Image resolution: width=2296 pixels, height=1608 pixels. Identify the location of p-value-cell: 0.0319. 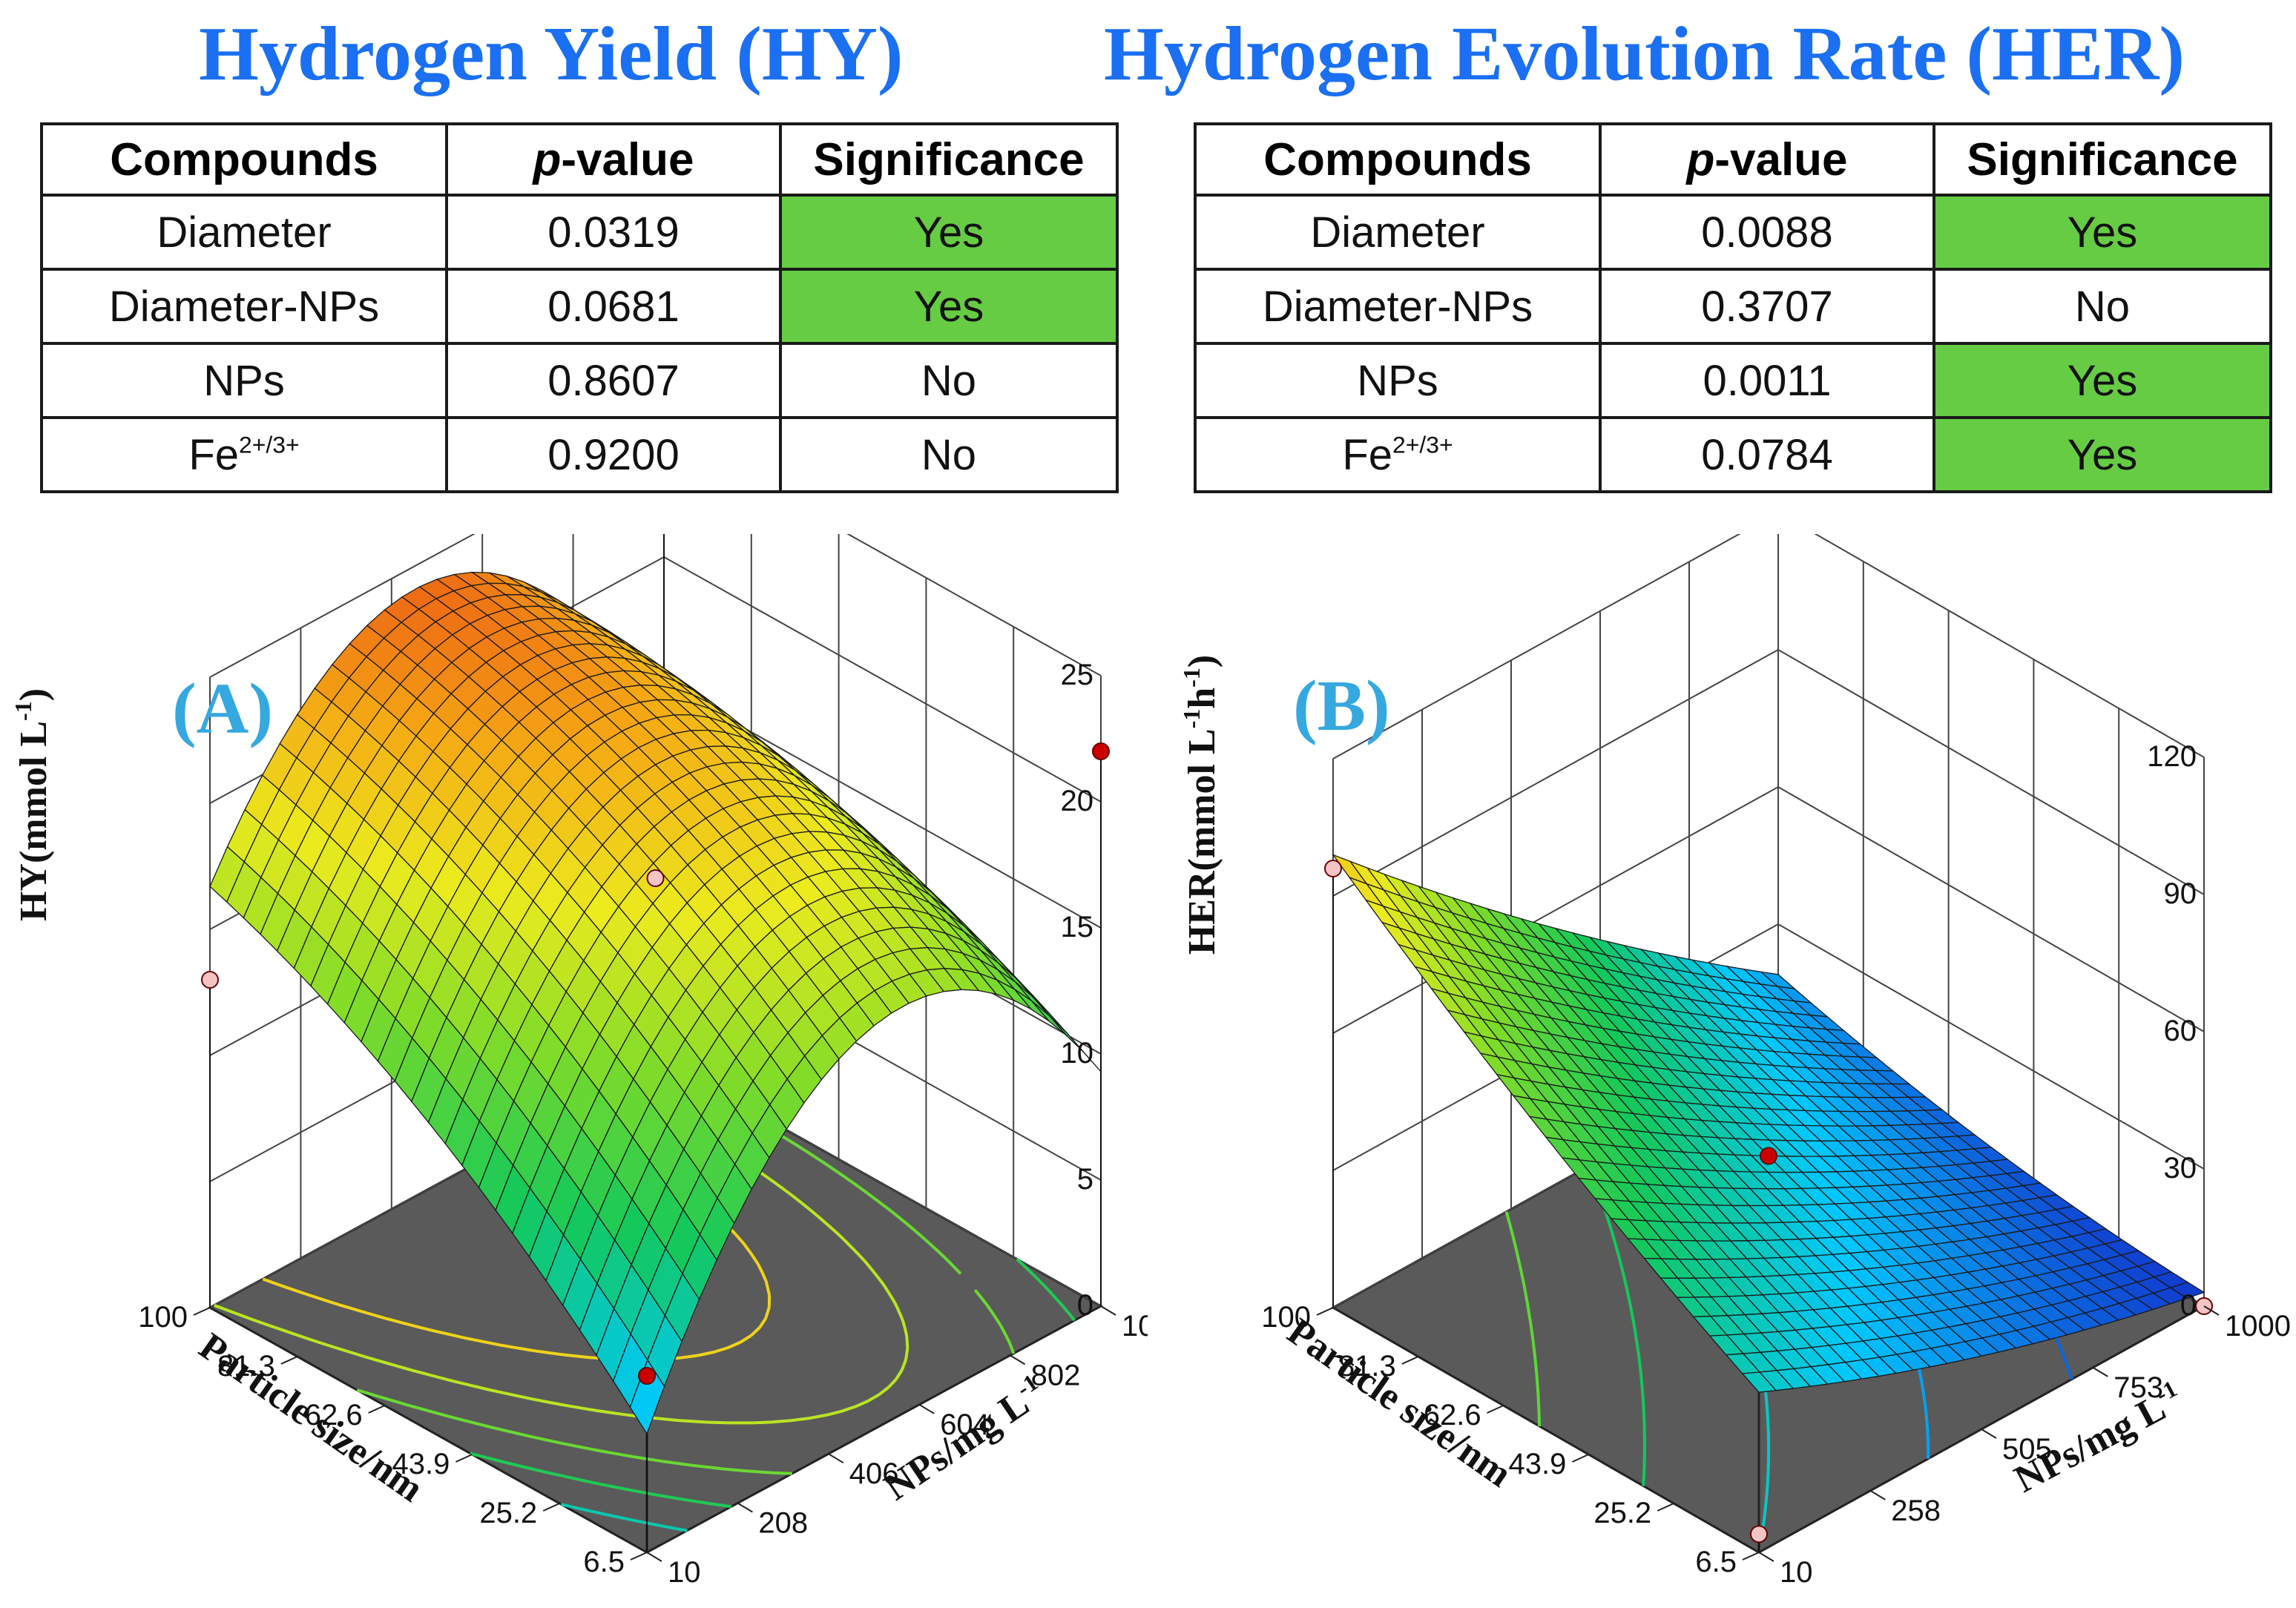
(613, 232).